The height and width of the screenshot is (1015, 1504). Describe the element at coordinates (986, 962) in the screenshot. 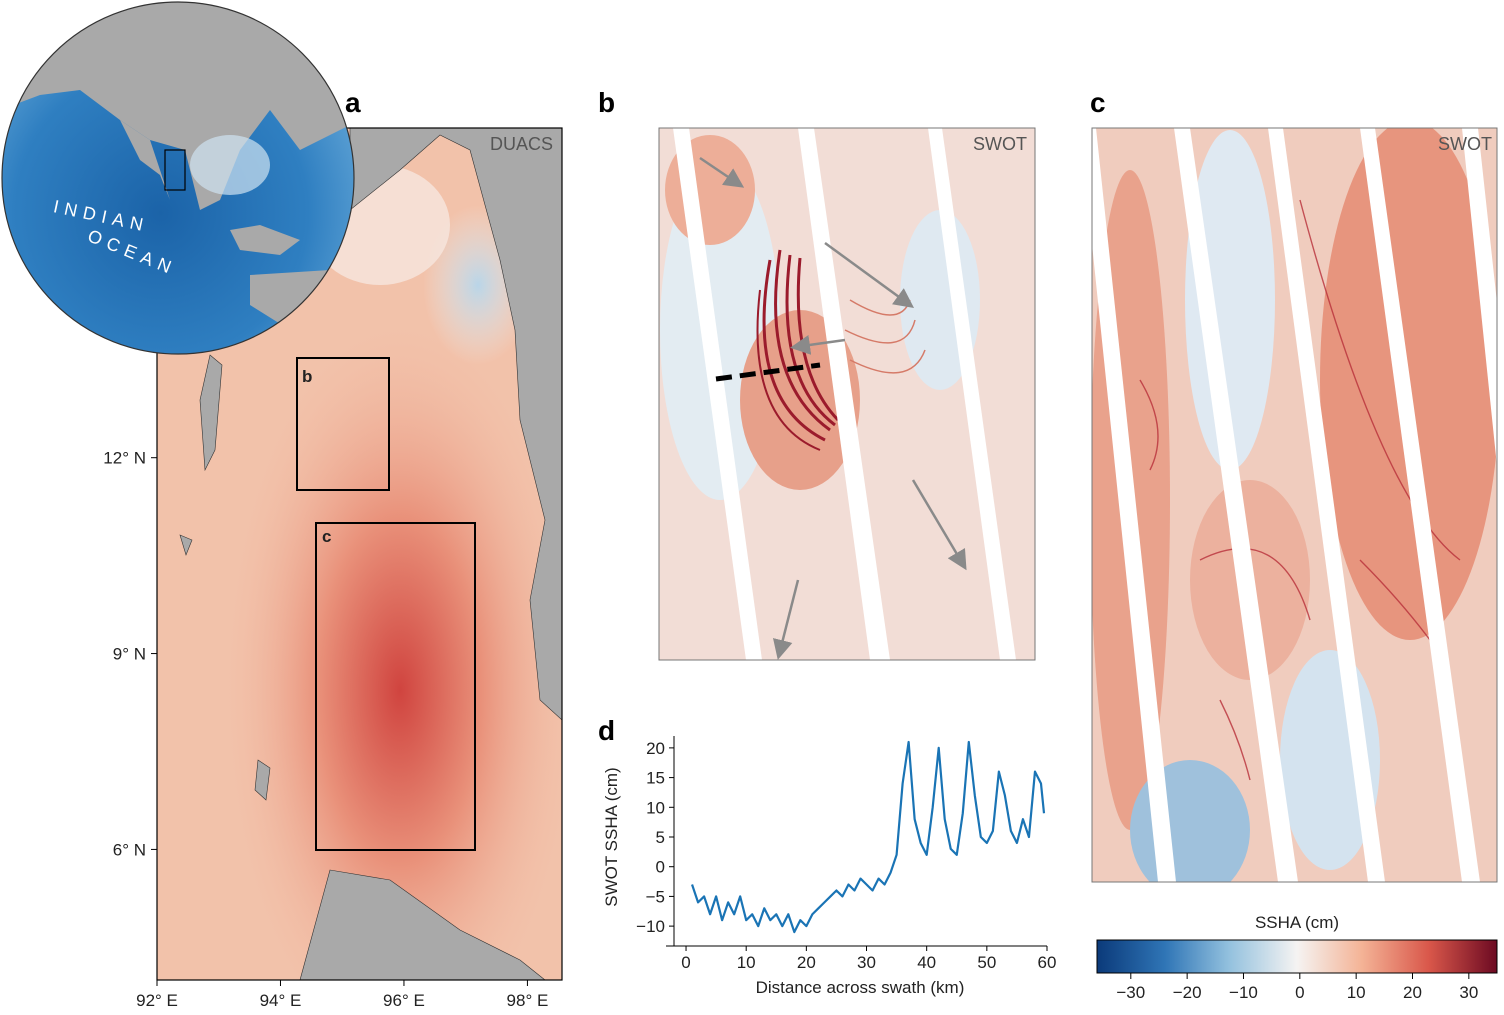

I see `x-tick-label: 50` at that location.